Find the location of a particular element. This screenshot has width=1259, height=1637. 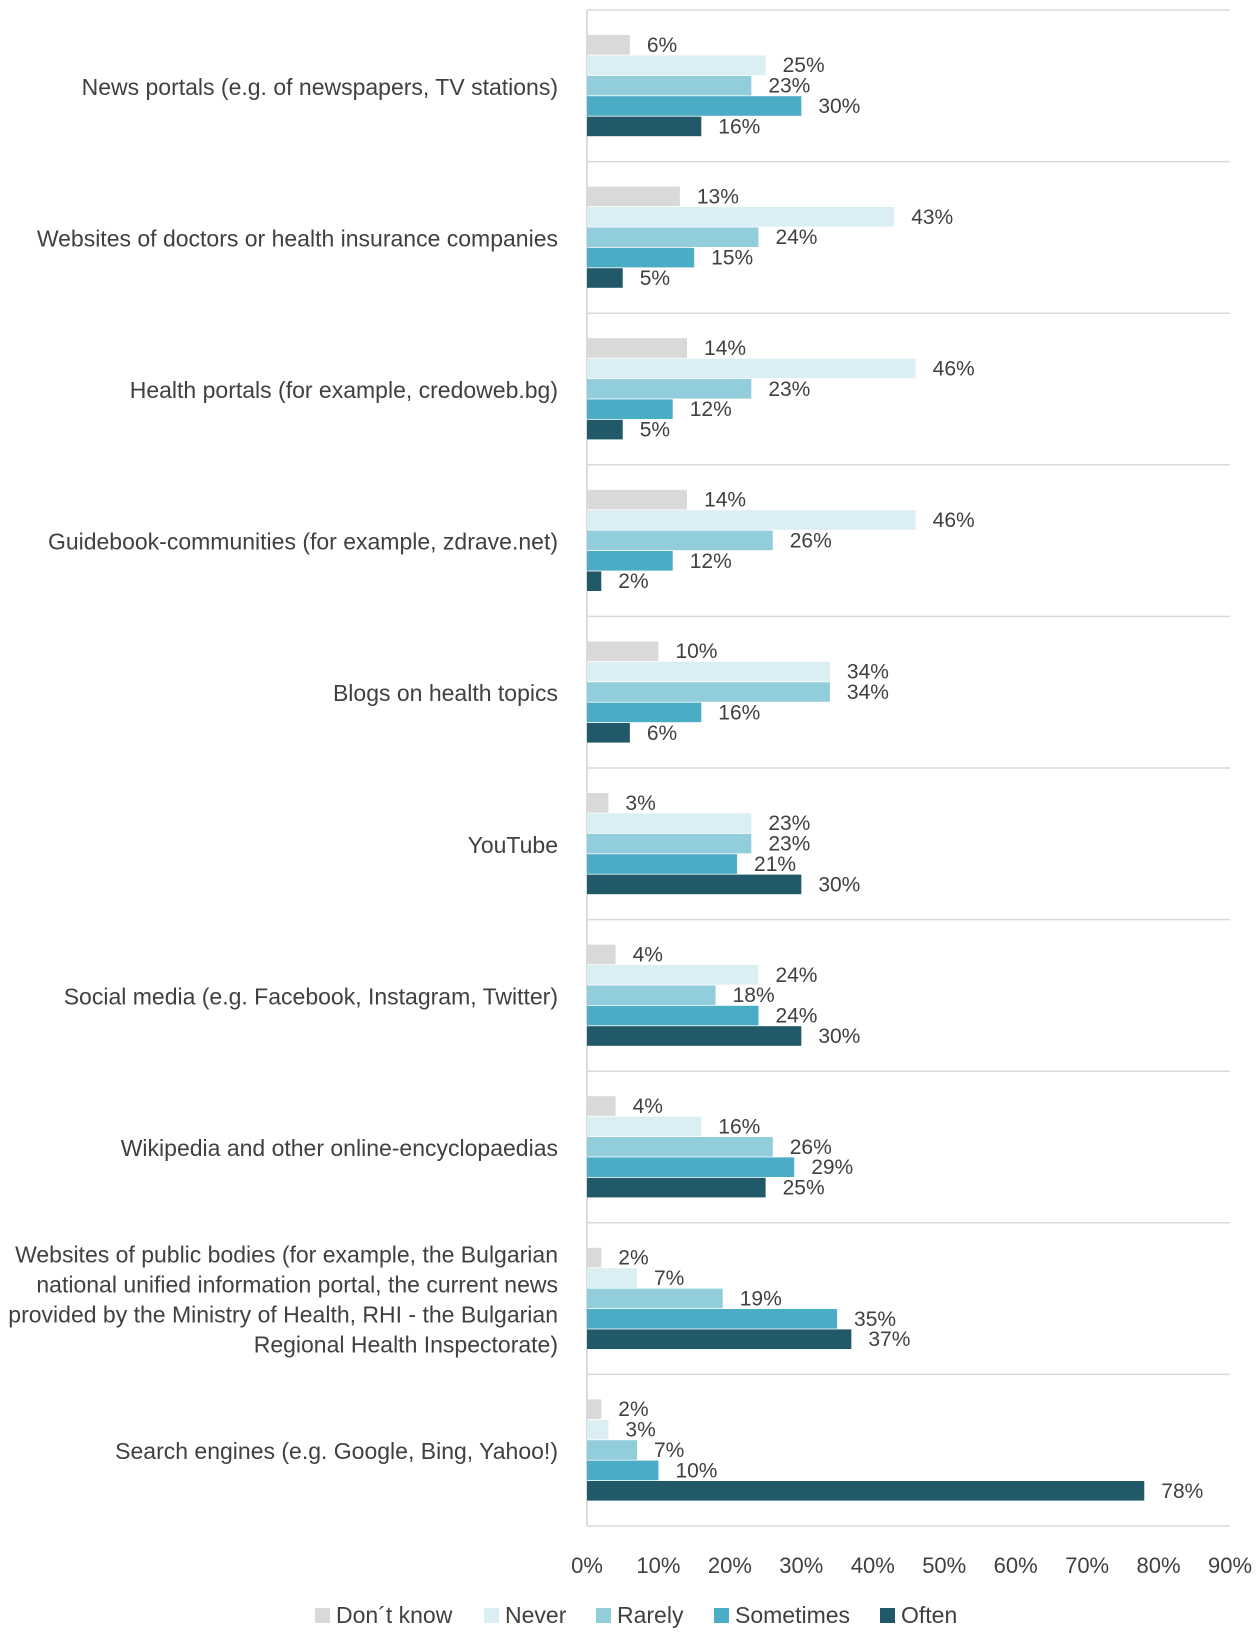

legend-swatch-never is located at coordinates (491, 1615).